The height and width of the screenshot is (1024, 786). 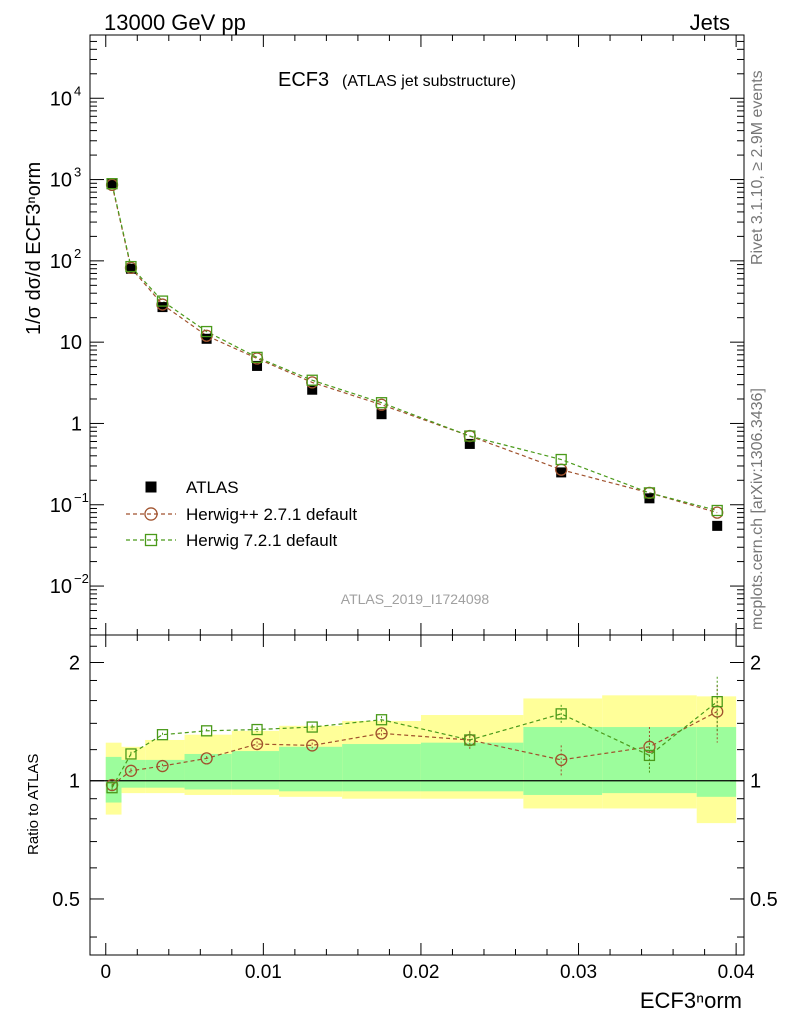 I want to click on ratio-tick-label-right: 2, so click(x=755, y=664).